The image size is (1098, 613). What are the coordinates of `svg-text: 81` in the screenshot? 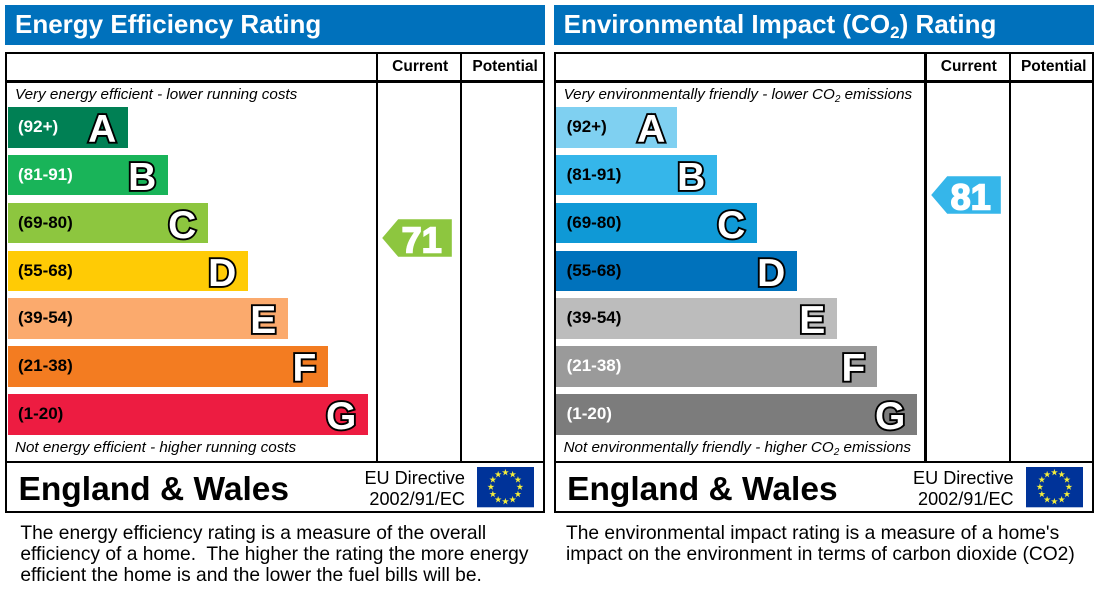 It's located at (970, 196).